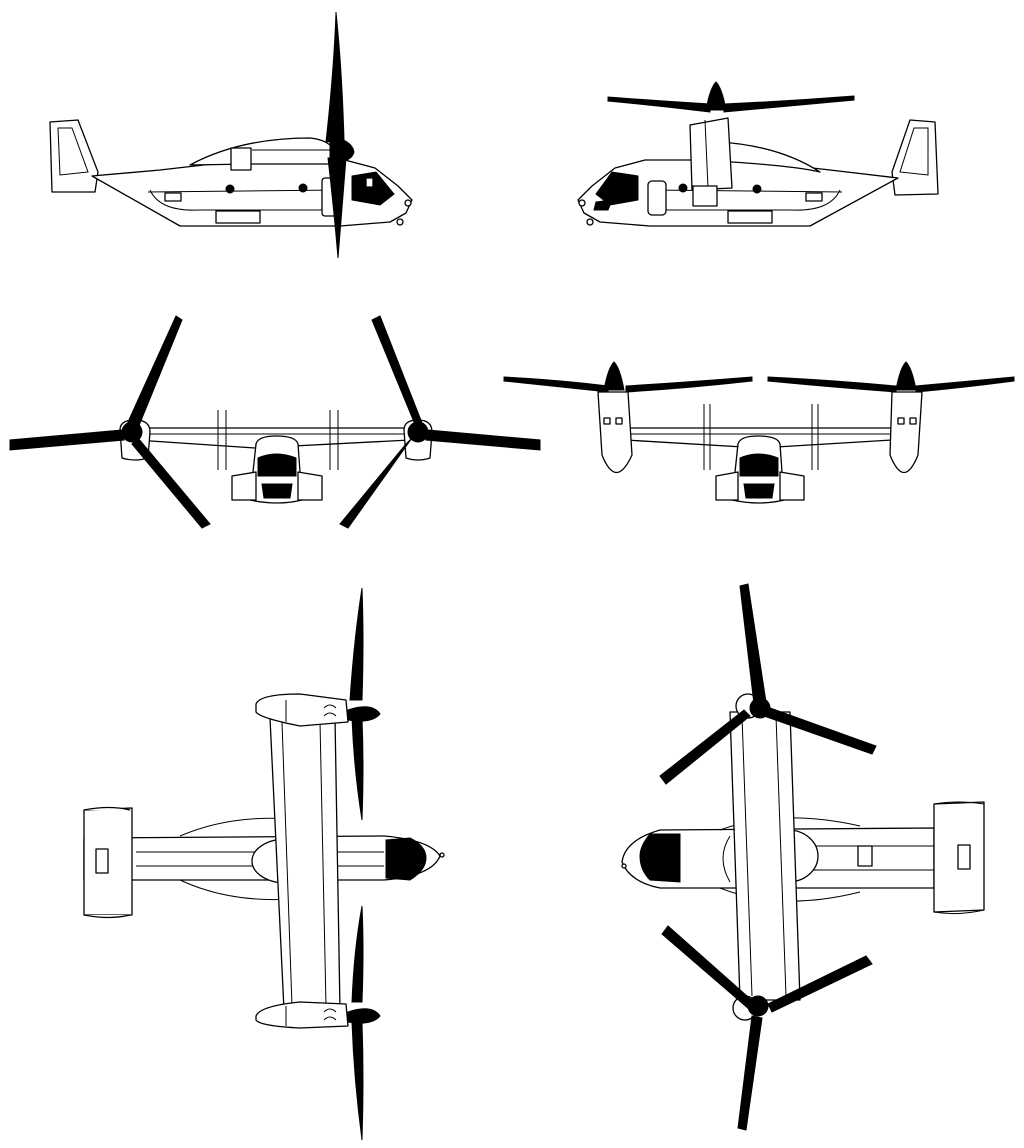 The width and height of the screenshot is (1024, 1148). I want to click on rotor-blade-upper, so click(335, 77).